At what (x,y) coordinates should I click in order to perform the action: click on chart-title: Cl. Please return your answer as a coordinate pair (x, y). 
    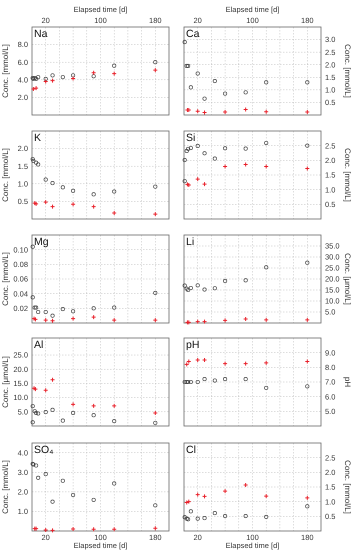
    Looking at the image, I should click on (191, 450).